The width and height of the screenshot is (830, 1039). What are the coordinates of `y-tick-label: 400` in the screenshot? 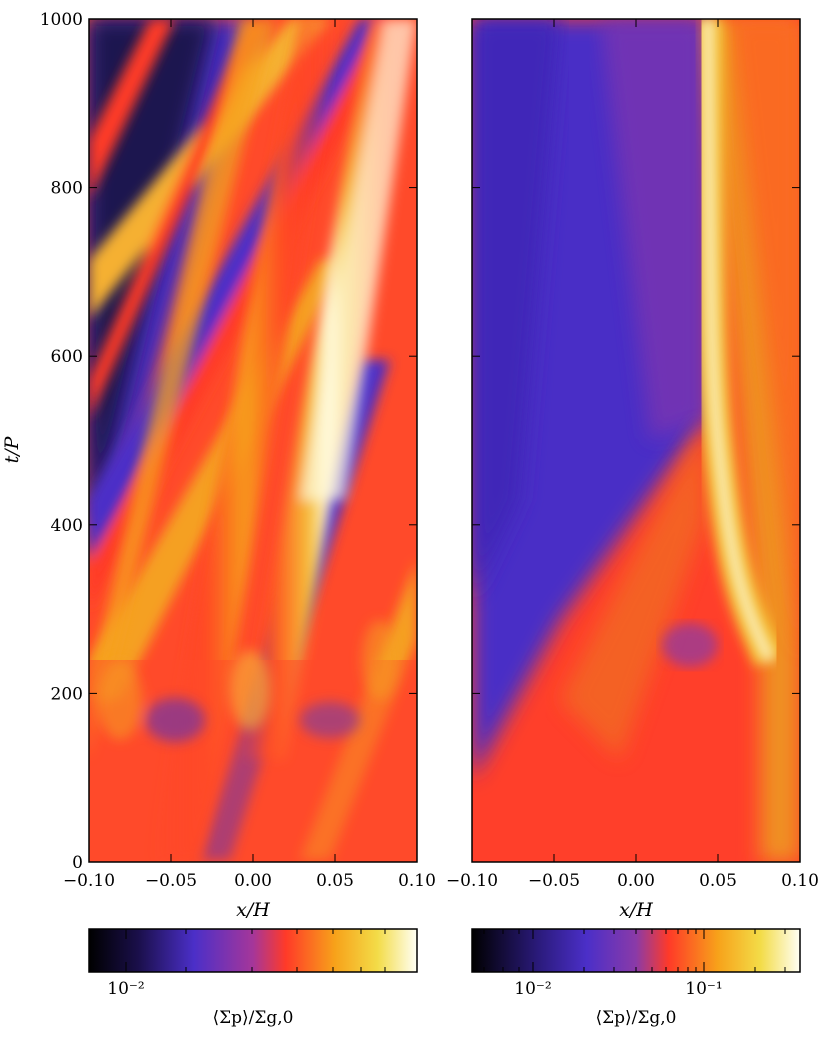 It's located at (67, 526).